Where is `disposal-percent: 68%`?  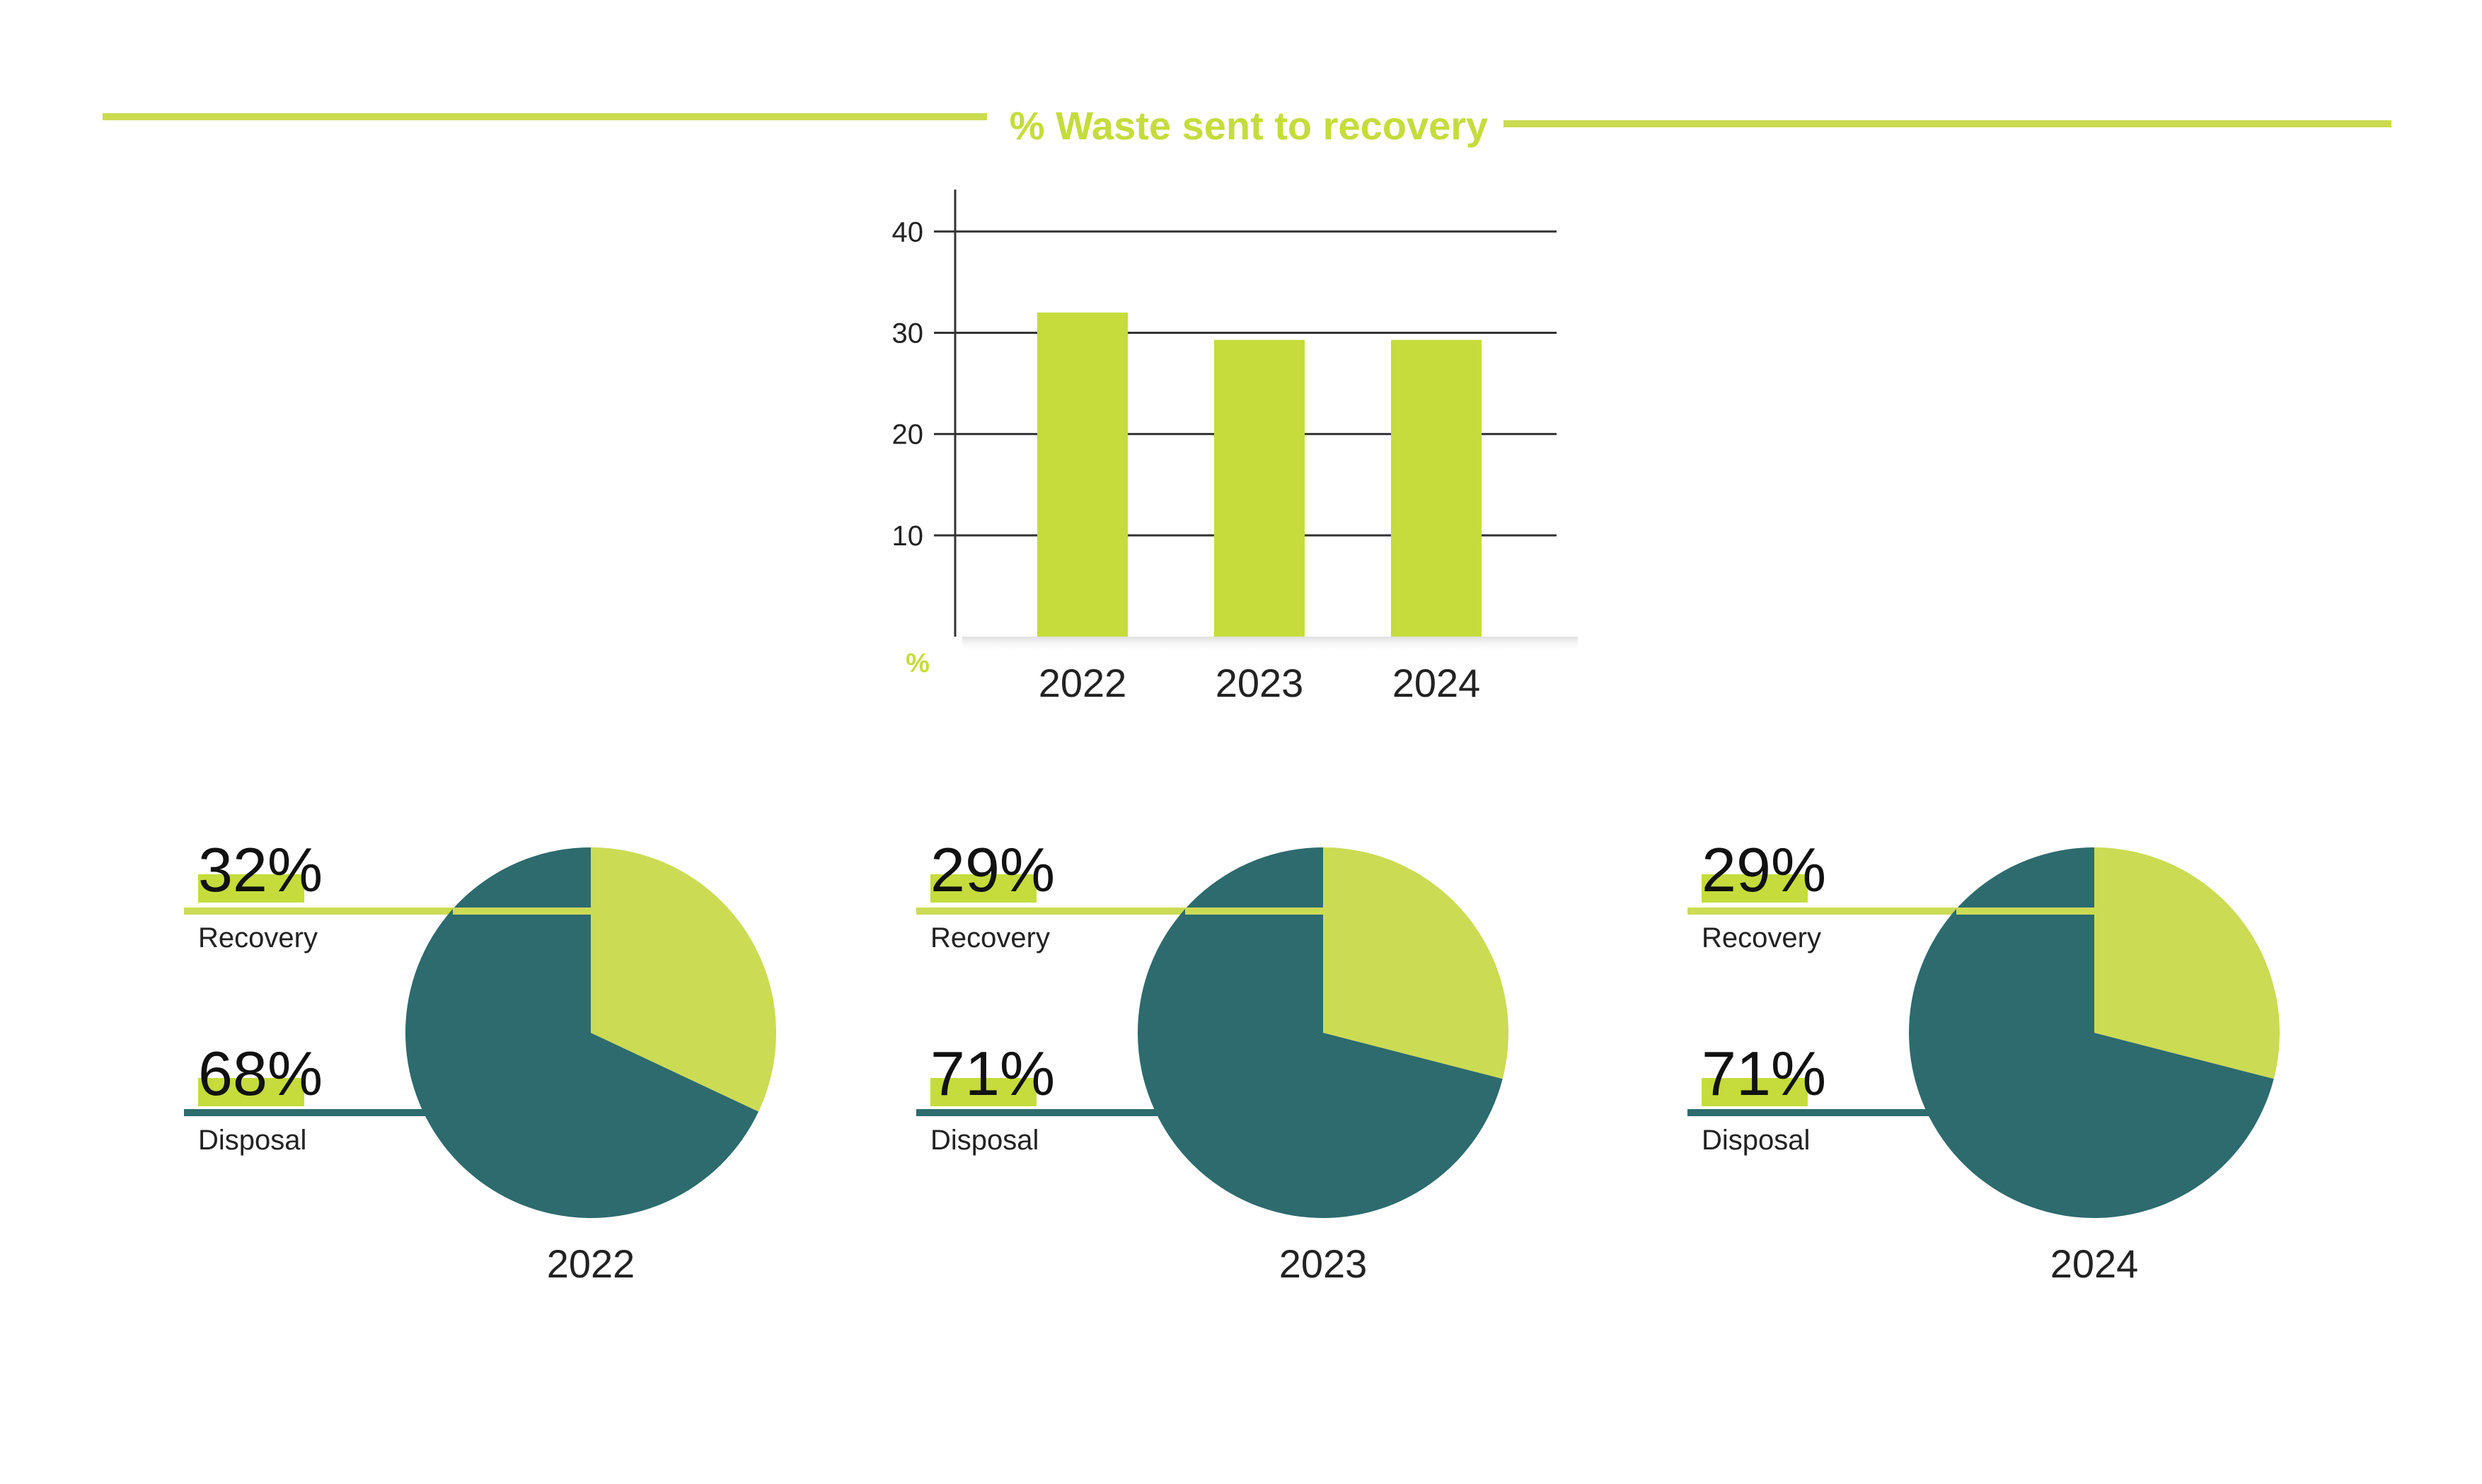 disposal-percent: 68% is located at coordinates (260, 1073).